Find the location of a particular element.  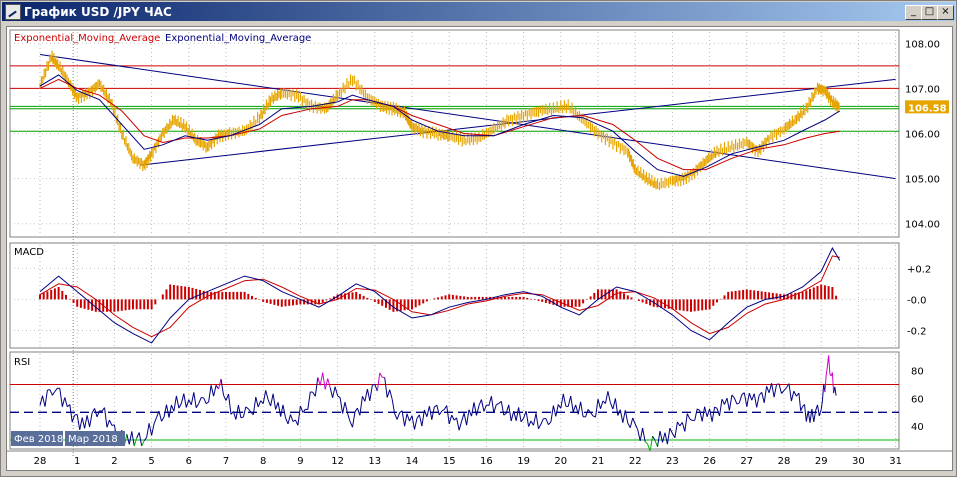

x-tick-label: 16 is located at coordinates (486, 461).